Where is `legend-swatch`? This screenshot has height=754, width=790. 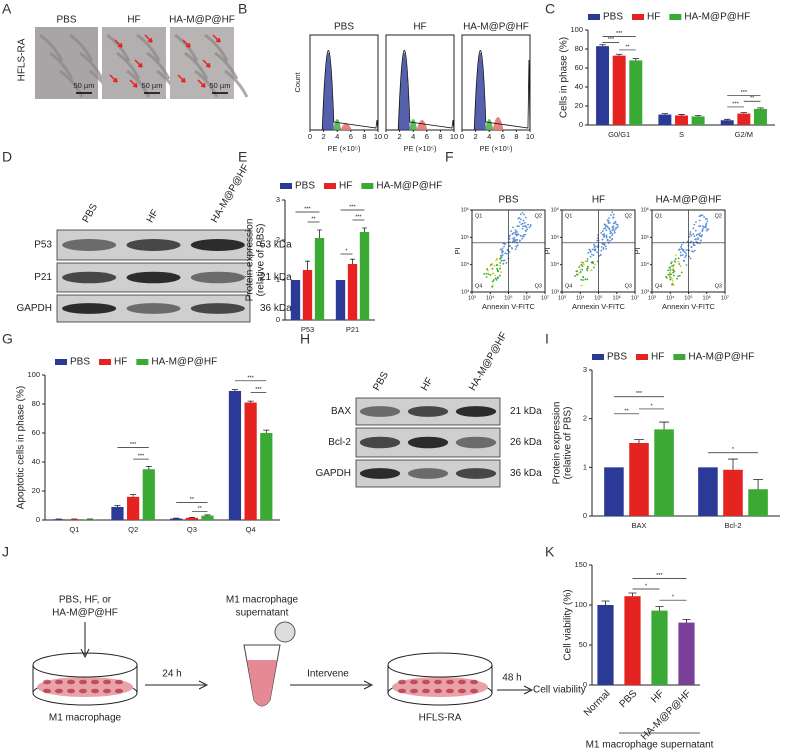
legend-swatch is located at coordinates (642, 357).